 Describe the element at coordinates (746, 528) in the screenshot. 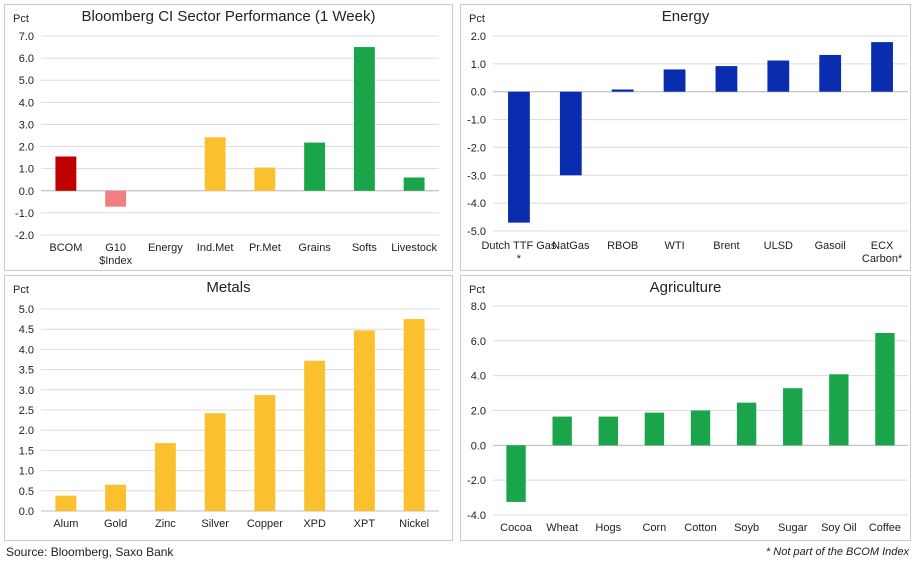

I see `x-tick-label: Soyb` at that location.